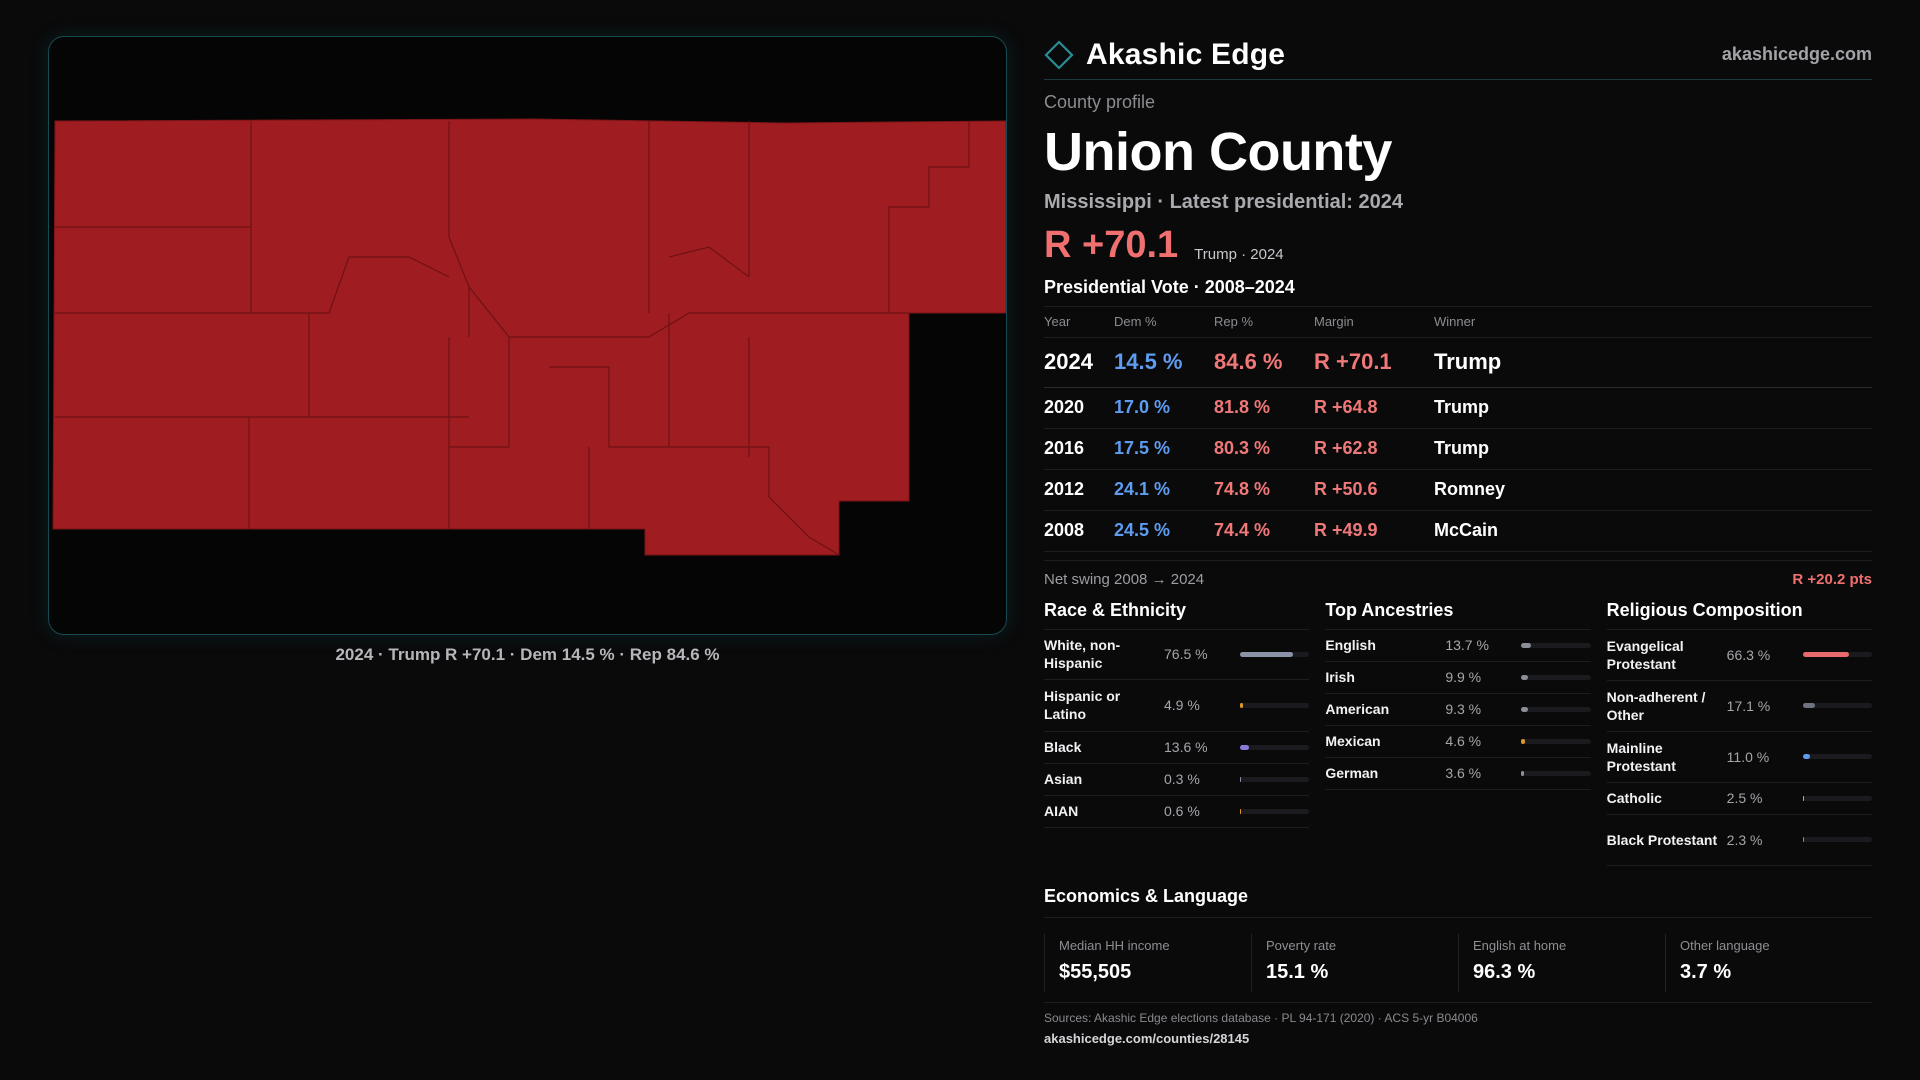 The image size is (1920, 1080). What do you see at coordinates (1374, 322) in the screenshot?
I see `header-margin: Margin` at bounding box center [1374, 322].